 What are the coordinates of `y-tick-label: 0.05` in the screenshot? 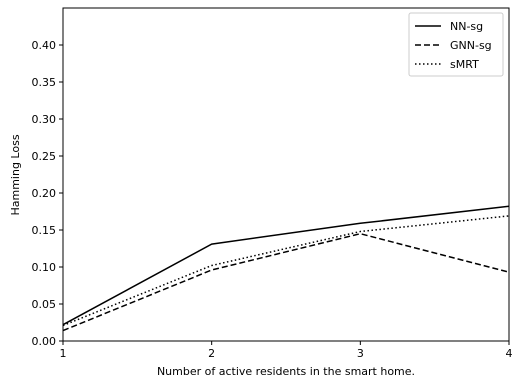 It's located at (44, 304).